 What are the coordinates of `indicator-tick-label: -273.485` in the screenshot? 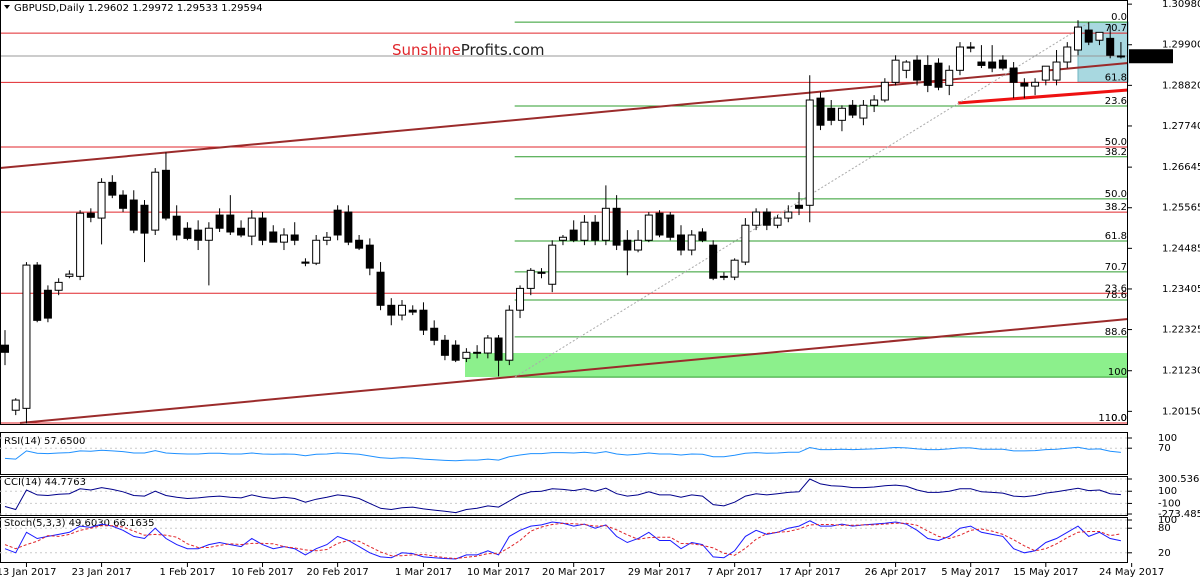 It's located at (1179, 514).